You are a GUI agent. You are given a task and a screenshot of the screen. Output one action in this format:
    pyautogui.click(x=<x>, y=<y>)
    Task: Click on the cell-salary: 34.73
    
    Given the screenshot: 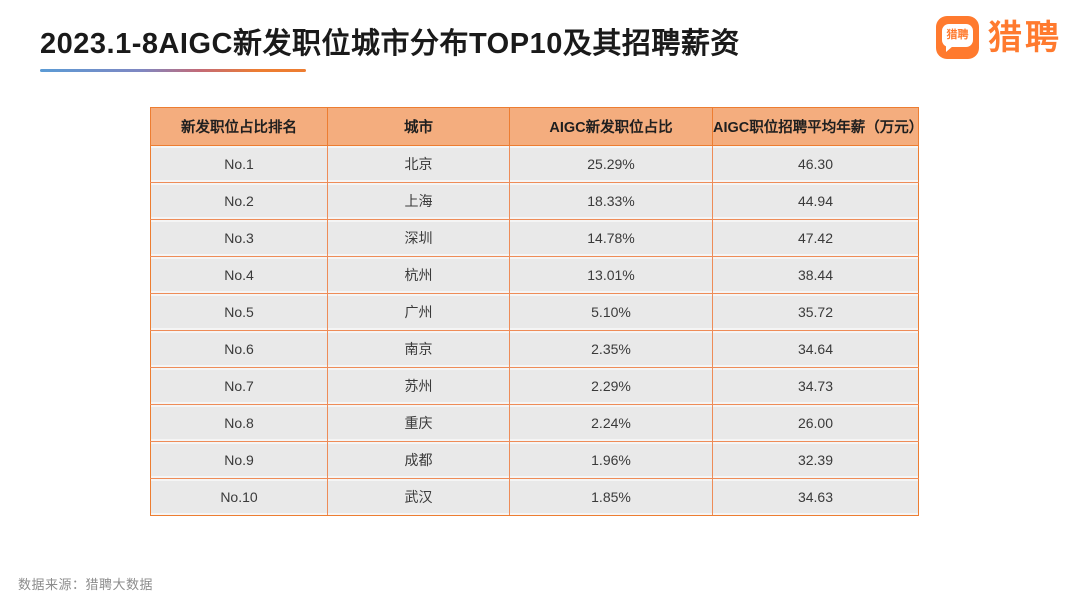 What is the action you would take?
    pyautogui.click(x=815, y=386)
    